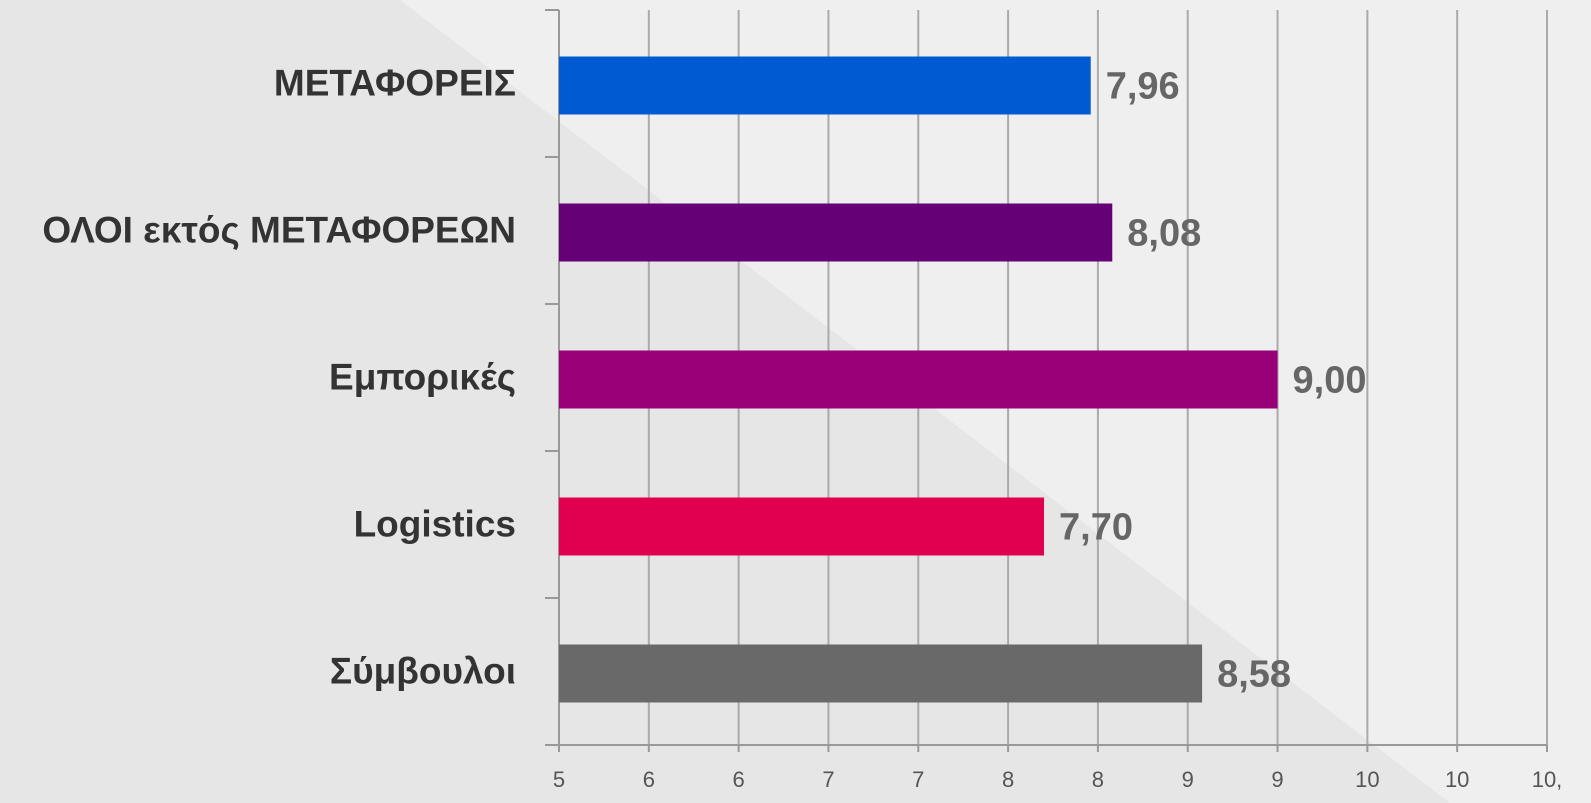 The image size is (1591, 803). I want to click on category-label: Εμπορικές, so click(422, 376).